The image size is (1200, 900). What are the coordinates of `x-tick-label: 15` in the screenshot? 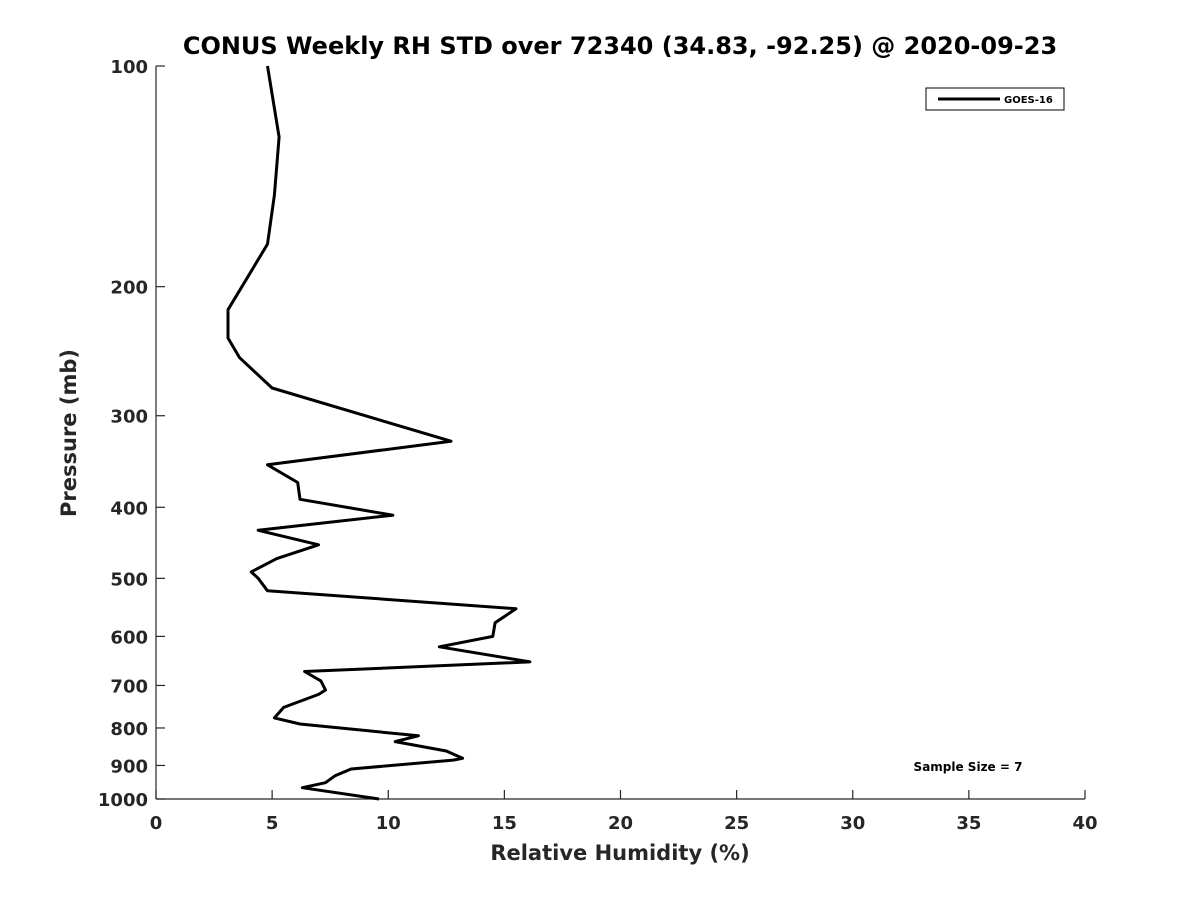 It's located at (504, 823).